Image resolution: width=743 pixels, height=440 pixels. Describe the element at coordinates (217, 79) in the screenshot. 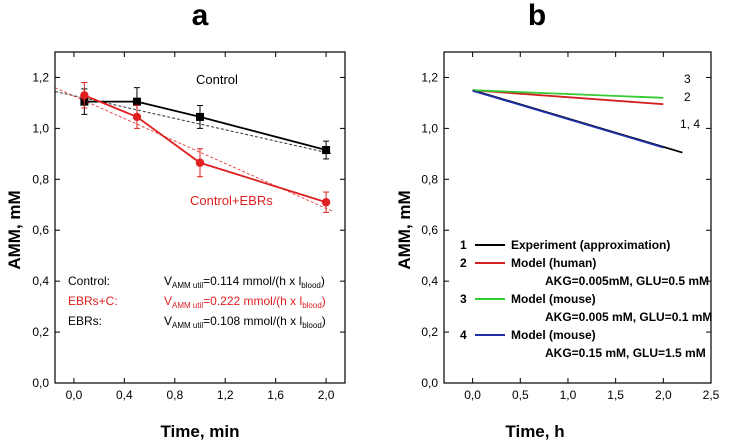

I see `control-series-label: Control` at that location.